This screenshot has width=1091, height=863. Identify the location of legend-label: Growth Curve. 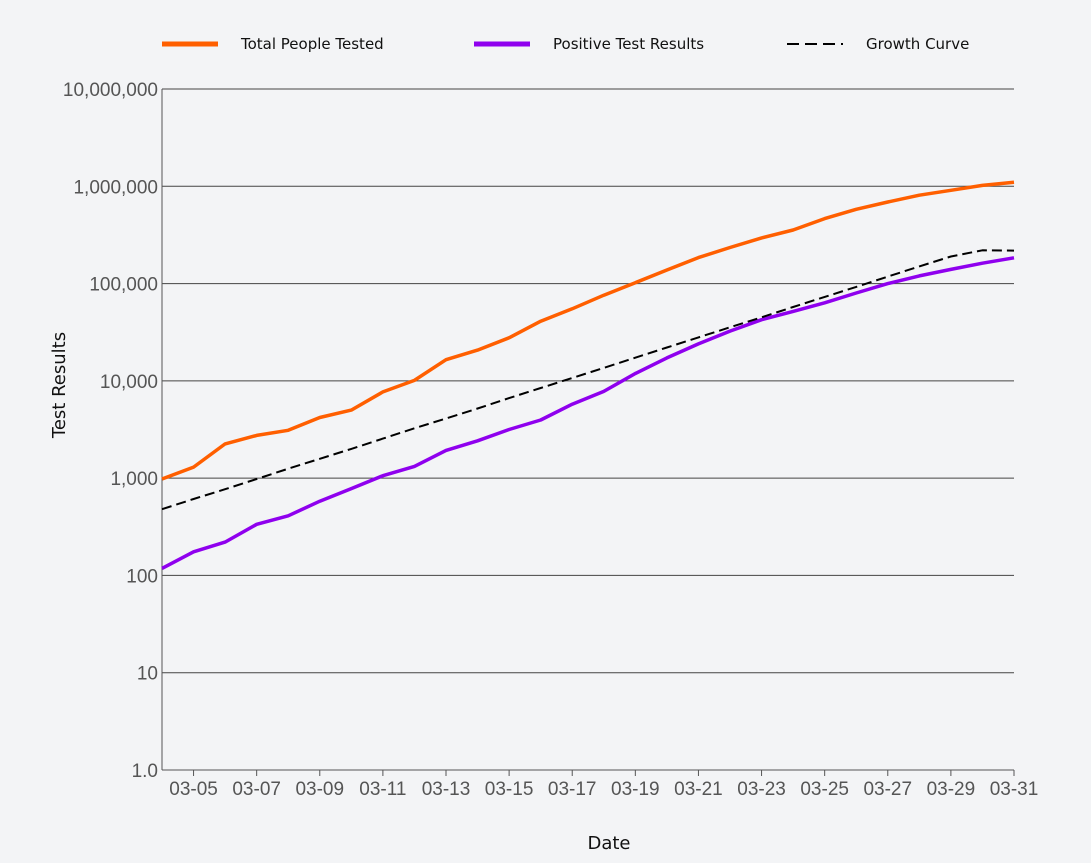
(917, 44).